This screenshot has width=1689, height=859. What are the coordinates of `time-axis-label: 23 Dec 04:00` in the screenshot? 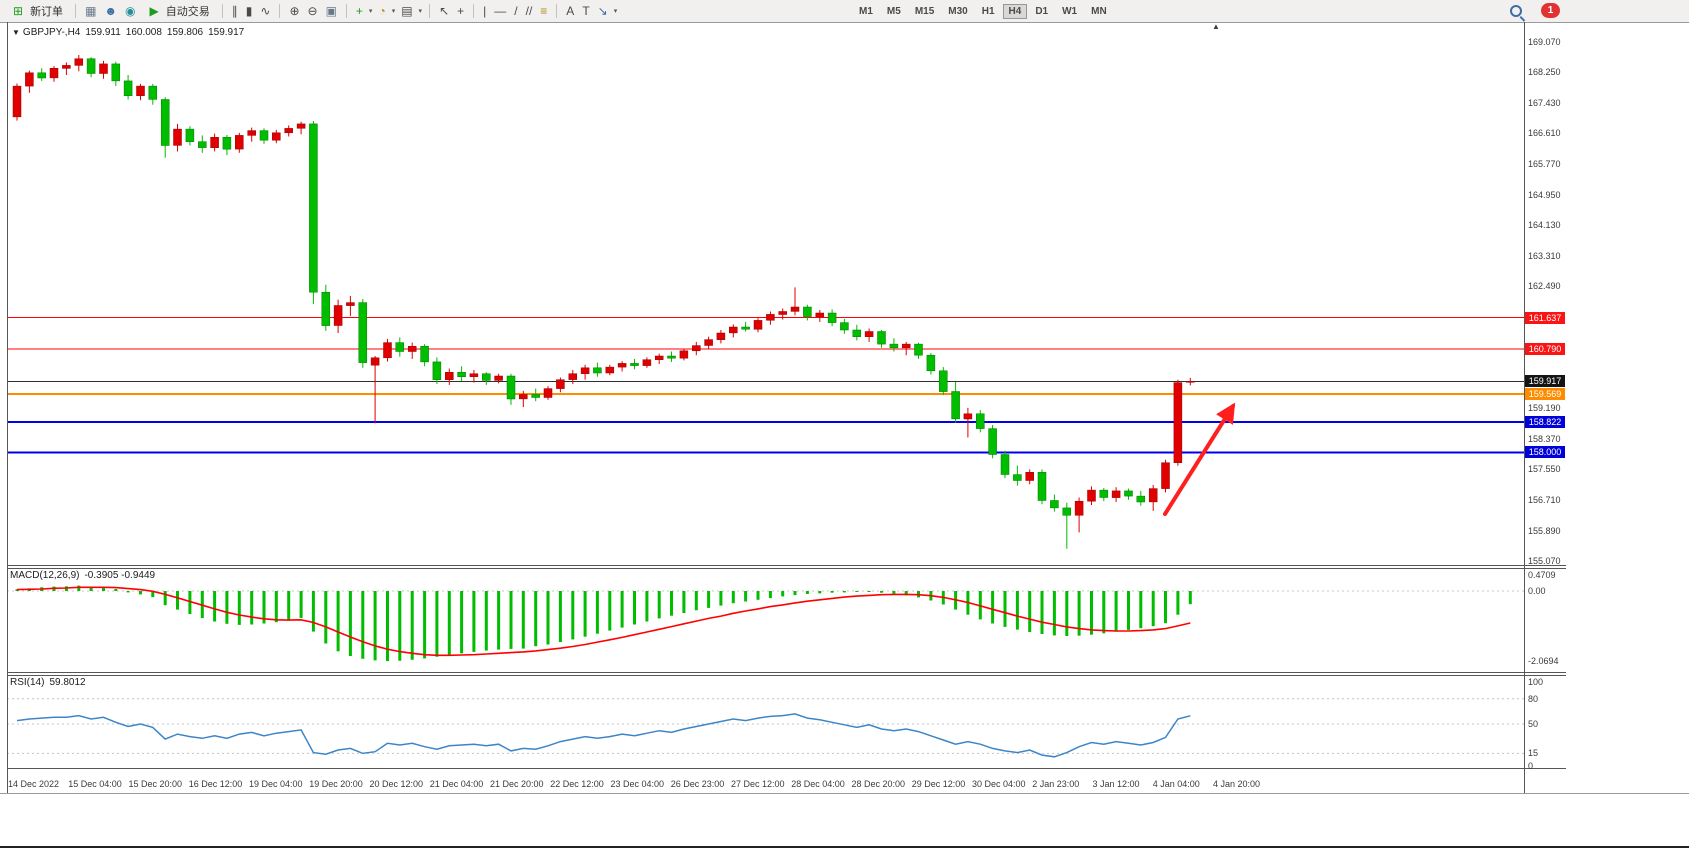 It's located at (637, 784).